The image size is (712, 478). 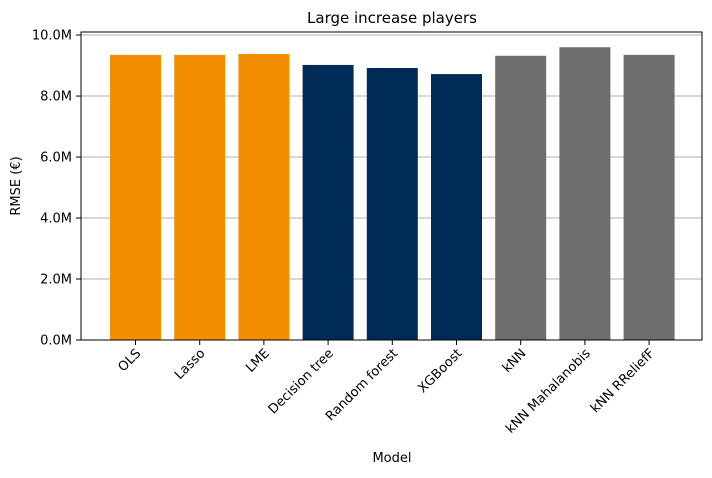 What do you see at coordinates (200, 197) in the screenshot?
I see `bar-lasso` at bounding box center [200, 197].